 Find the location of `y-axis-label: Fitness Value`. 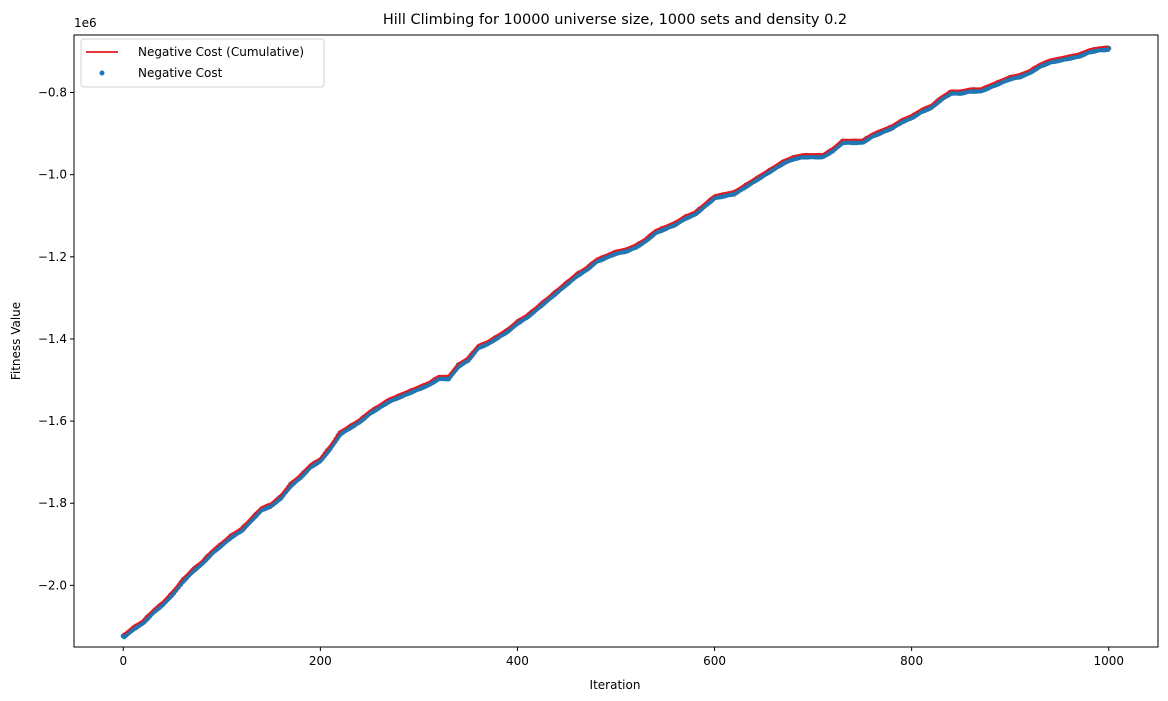

y-axis-label: Fitness Value is located at coordinates (16, 341).